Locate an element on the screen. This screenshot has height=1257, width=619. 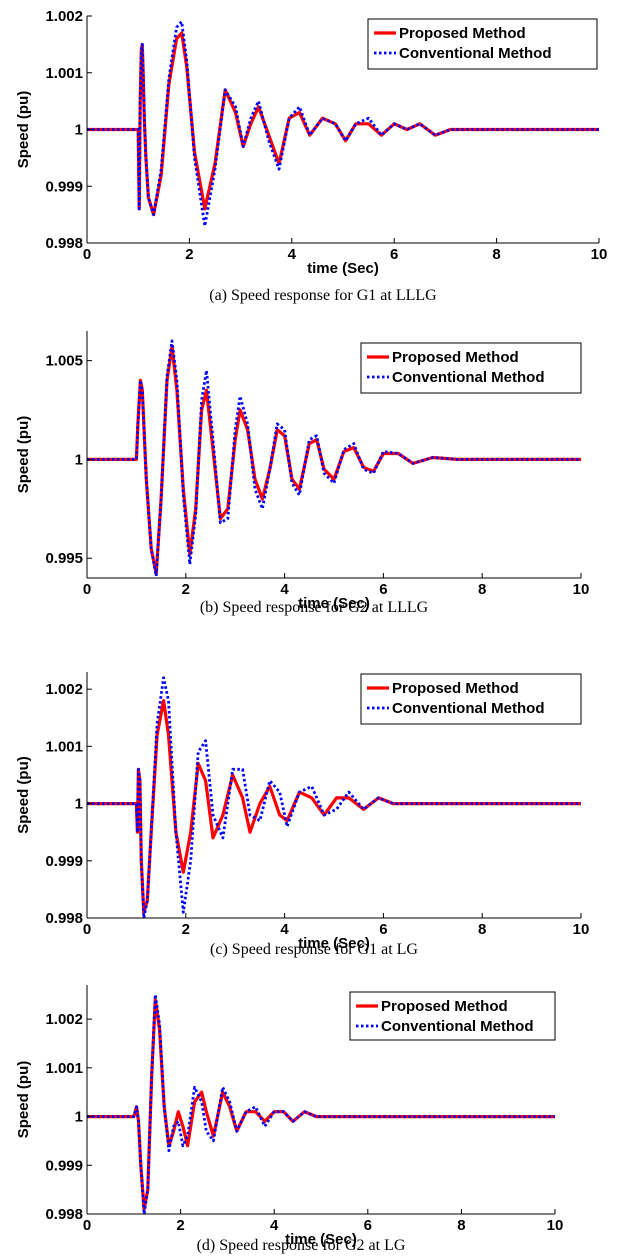
figure-caption: (a) Speed response for G1 at LLLG is located at coordinates (323, 295).